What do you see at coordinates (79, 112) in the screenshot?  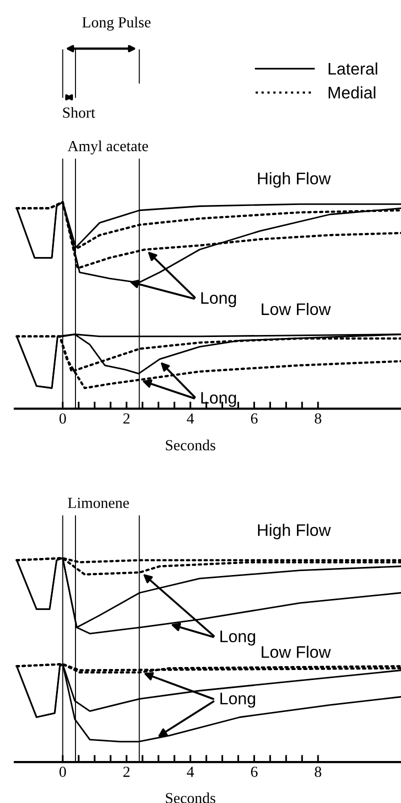 I see `text: Short` at bounding box center [79, 112].